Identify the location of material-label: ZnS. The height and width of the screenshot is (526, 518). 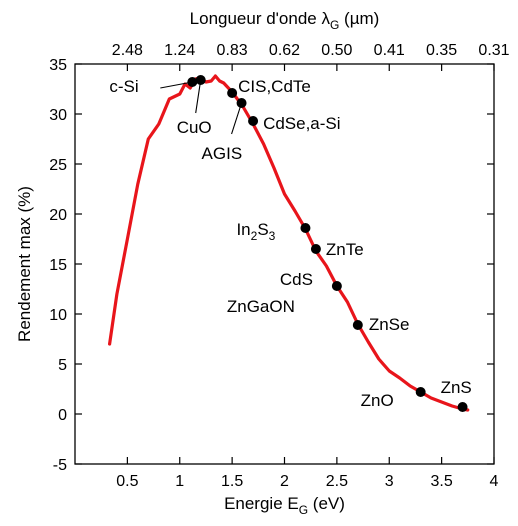
(456, 387).